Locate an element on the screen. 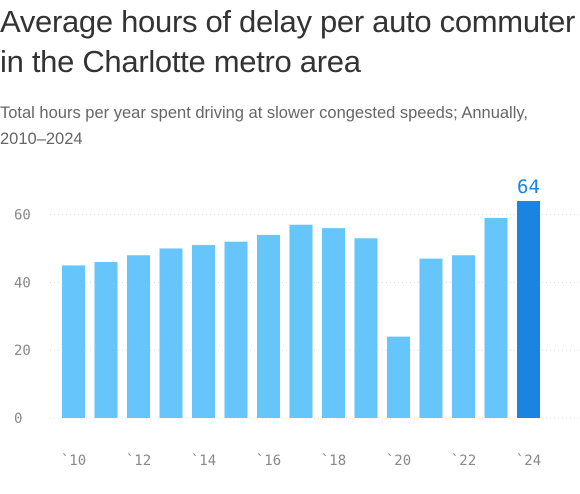 The height and width of the screenshot is (494, 580). bar-2020 is located at coordinates (398, 377).